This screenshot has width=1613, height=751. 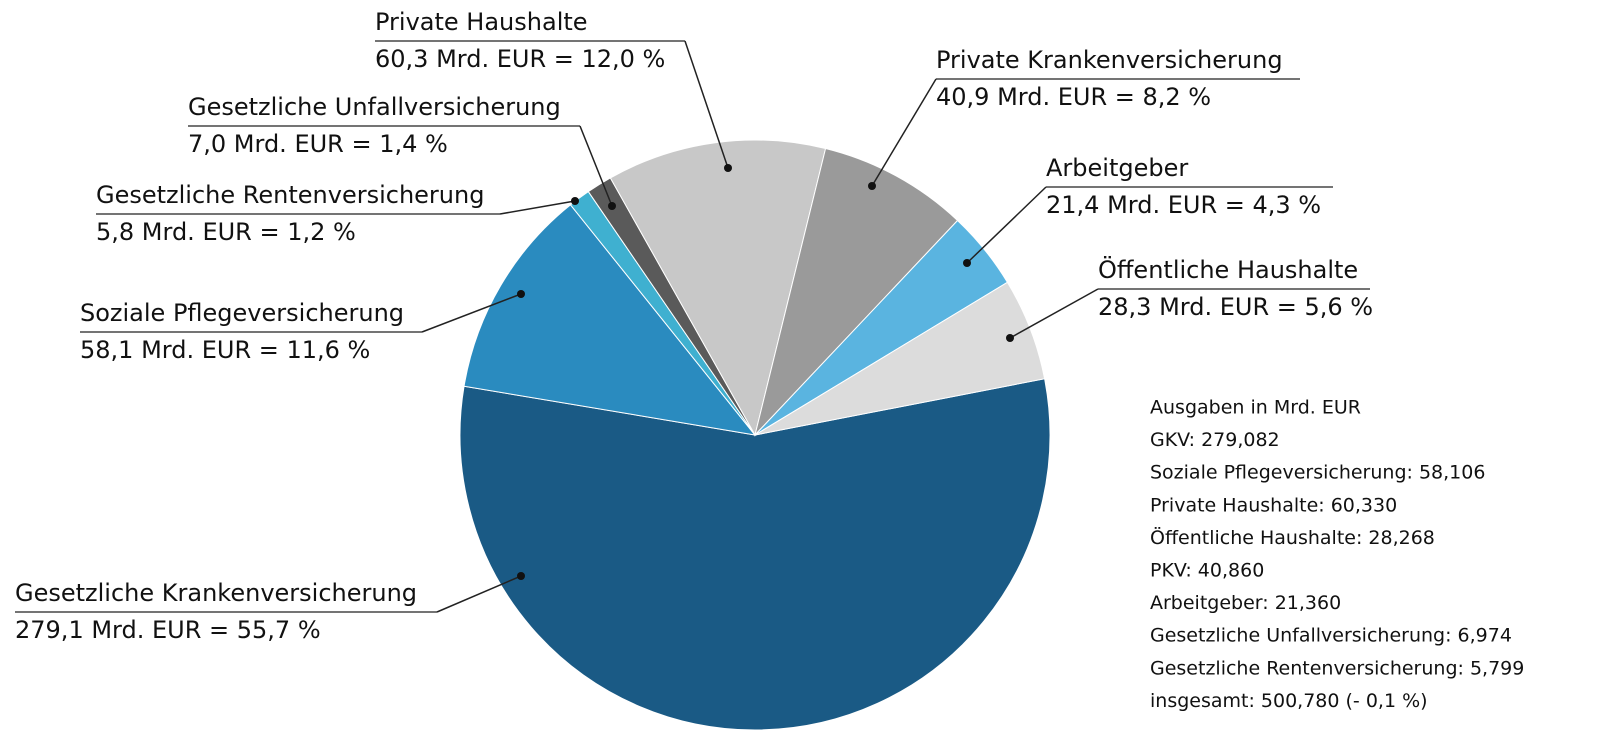 I want to click on annotation-line: GKV: 279,082, so click(x=1215, y=440).